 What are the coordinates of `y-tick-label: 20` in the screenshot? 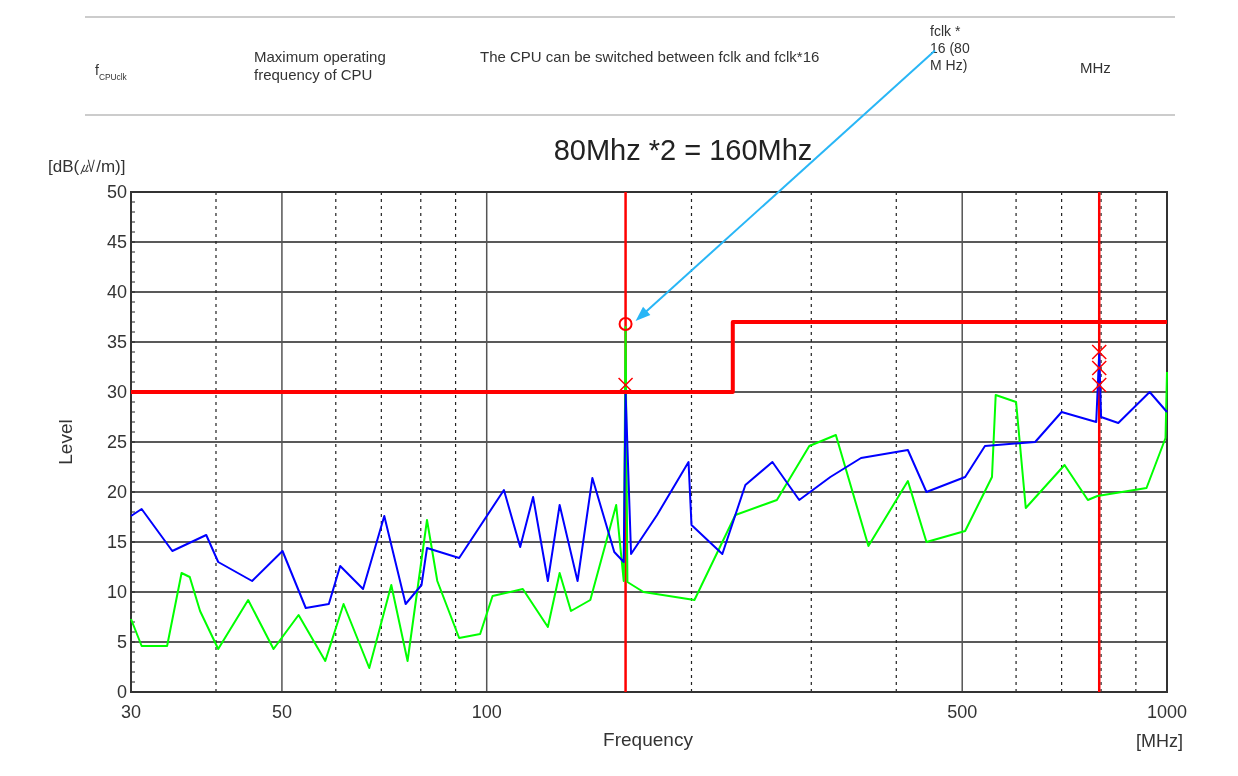 It's located at (116, 492).